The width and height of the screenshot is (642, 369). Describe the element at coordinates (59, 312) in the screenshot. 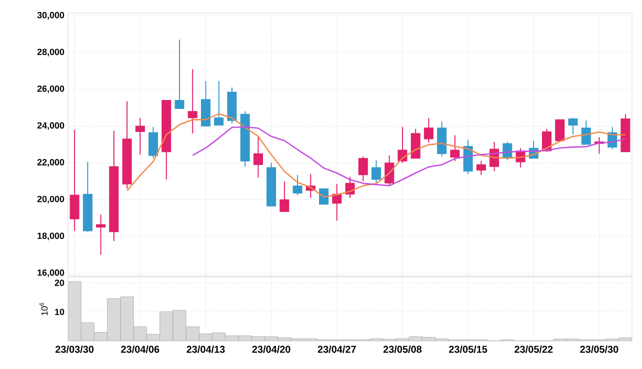

I see `y-tick-label: 10` at that location.